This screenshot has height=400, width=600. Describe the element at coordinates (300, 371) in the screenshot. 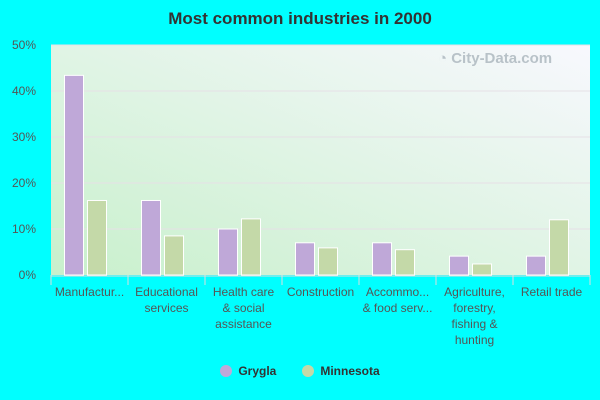

I see `legend: Grygla Minnesota` at that location.